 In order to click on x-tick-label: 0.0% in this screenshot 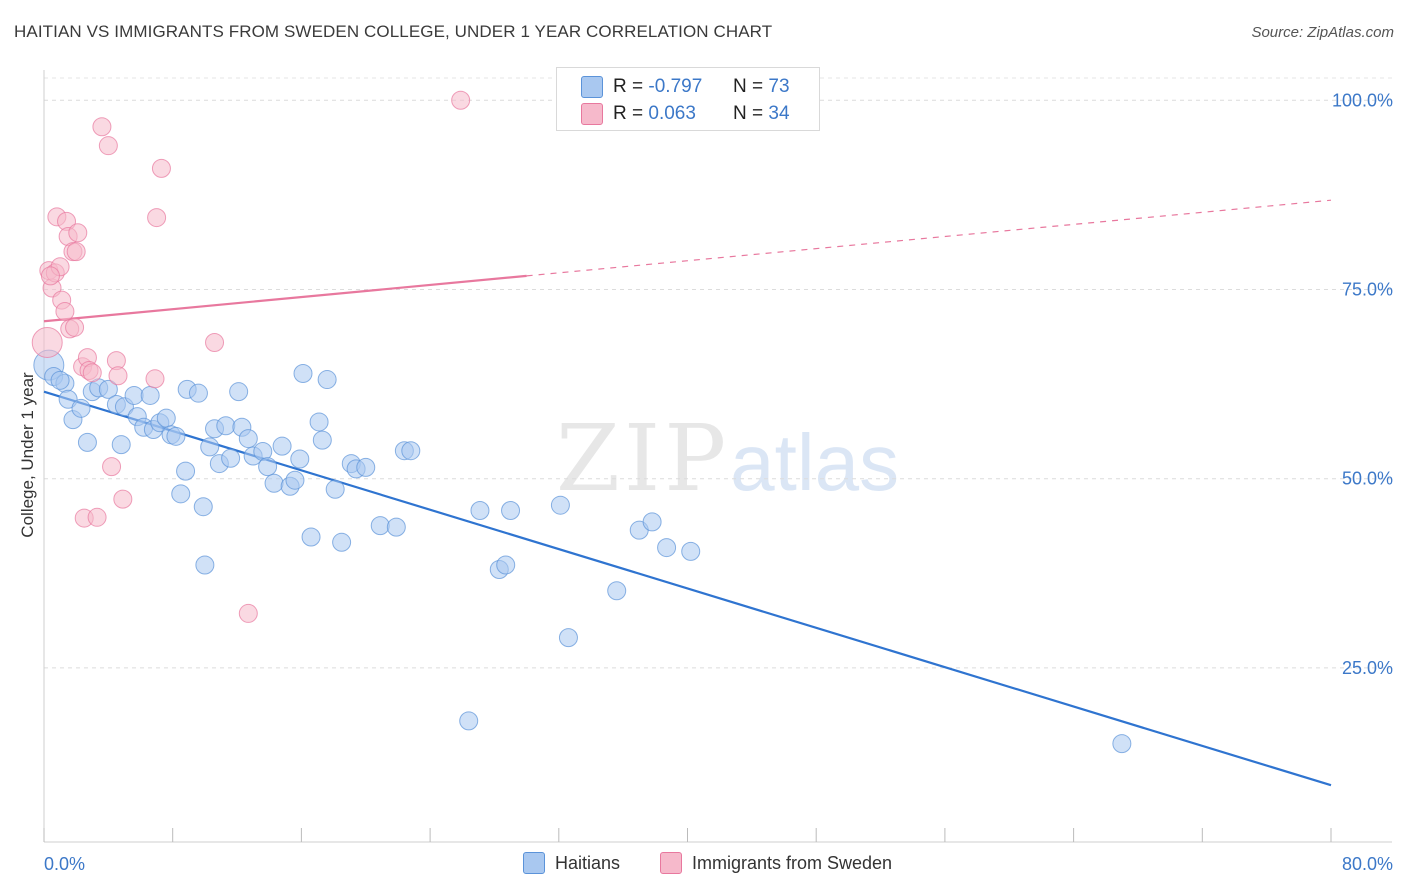, I will do `click(64, 864)`.